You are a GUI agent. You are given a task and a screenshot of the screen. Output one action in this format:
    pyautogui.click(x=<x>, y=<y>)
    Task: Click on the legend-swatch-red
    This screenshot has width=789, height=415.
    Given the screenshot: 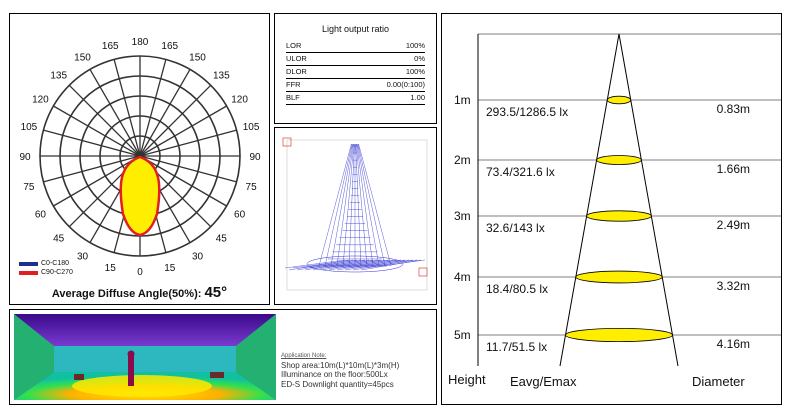 What is the action you would take?
    pyautogui.click(x=28, y=272)
    